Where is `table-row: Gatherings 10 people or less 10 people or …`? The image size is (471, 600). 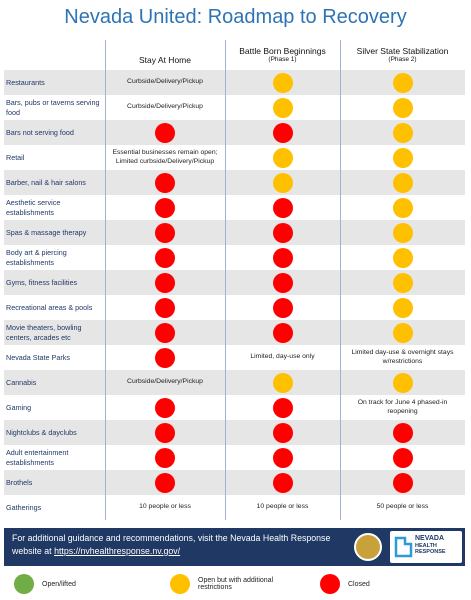
table-row: Gatherings 10 people or less 10 people or … is located at coordinates (234, 507).